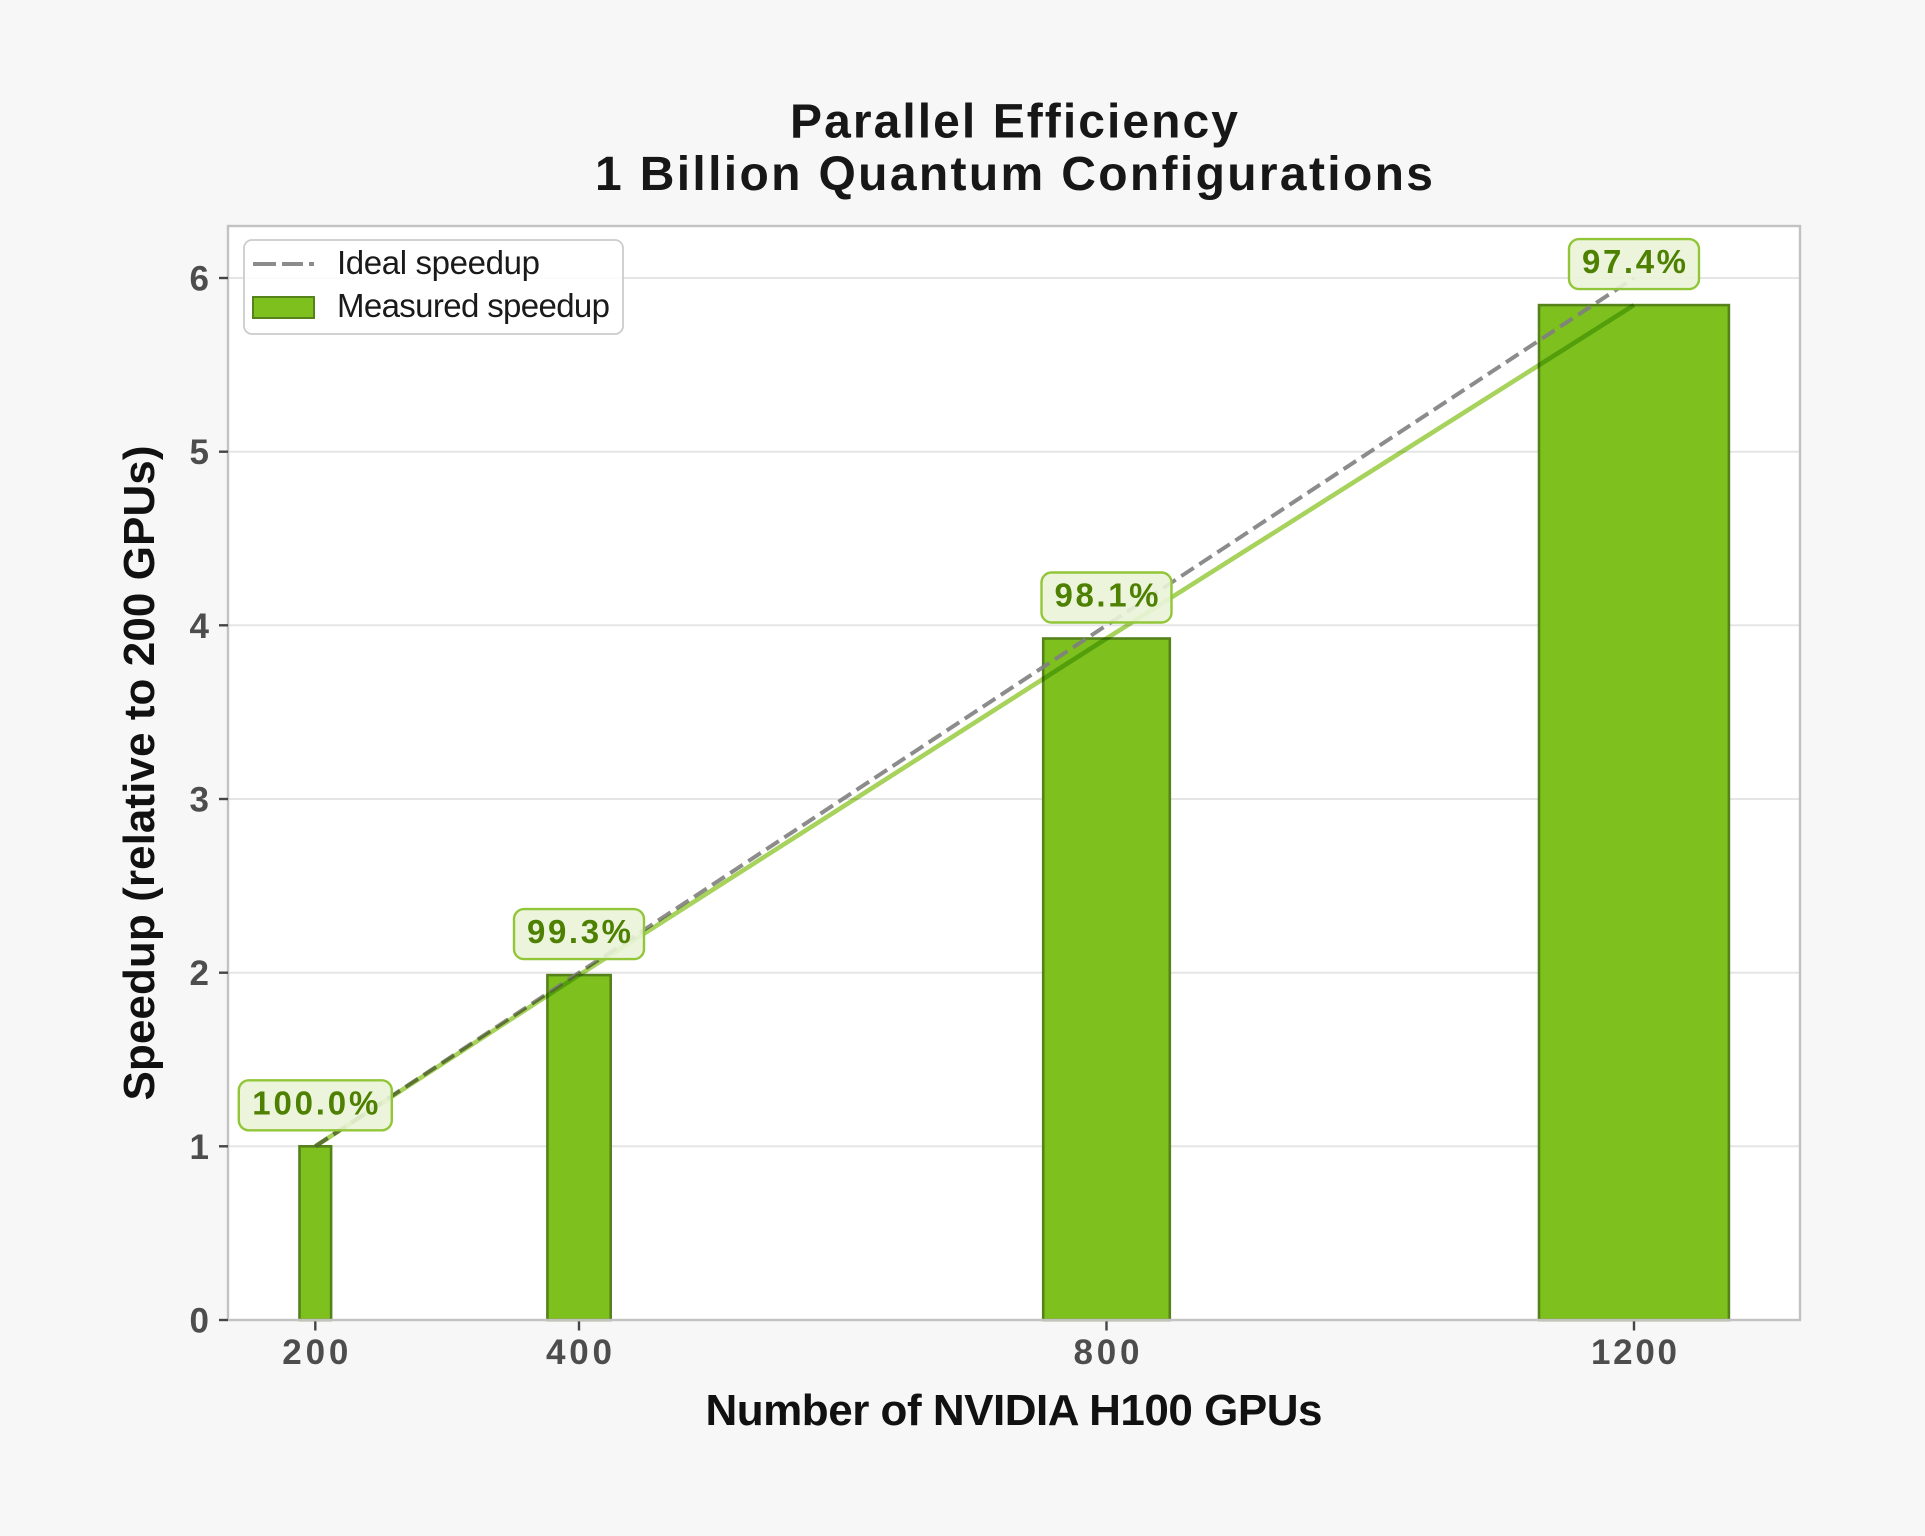  Describe the element at coordinates (199, 279) in the screenshot. I see `svg-text: 6` at that location.